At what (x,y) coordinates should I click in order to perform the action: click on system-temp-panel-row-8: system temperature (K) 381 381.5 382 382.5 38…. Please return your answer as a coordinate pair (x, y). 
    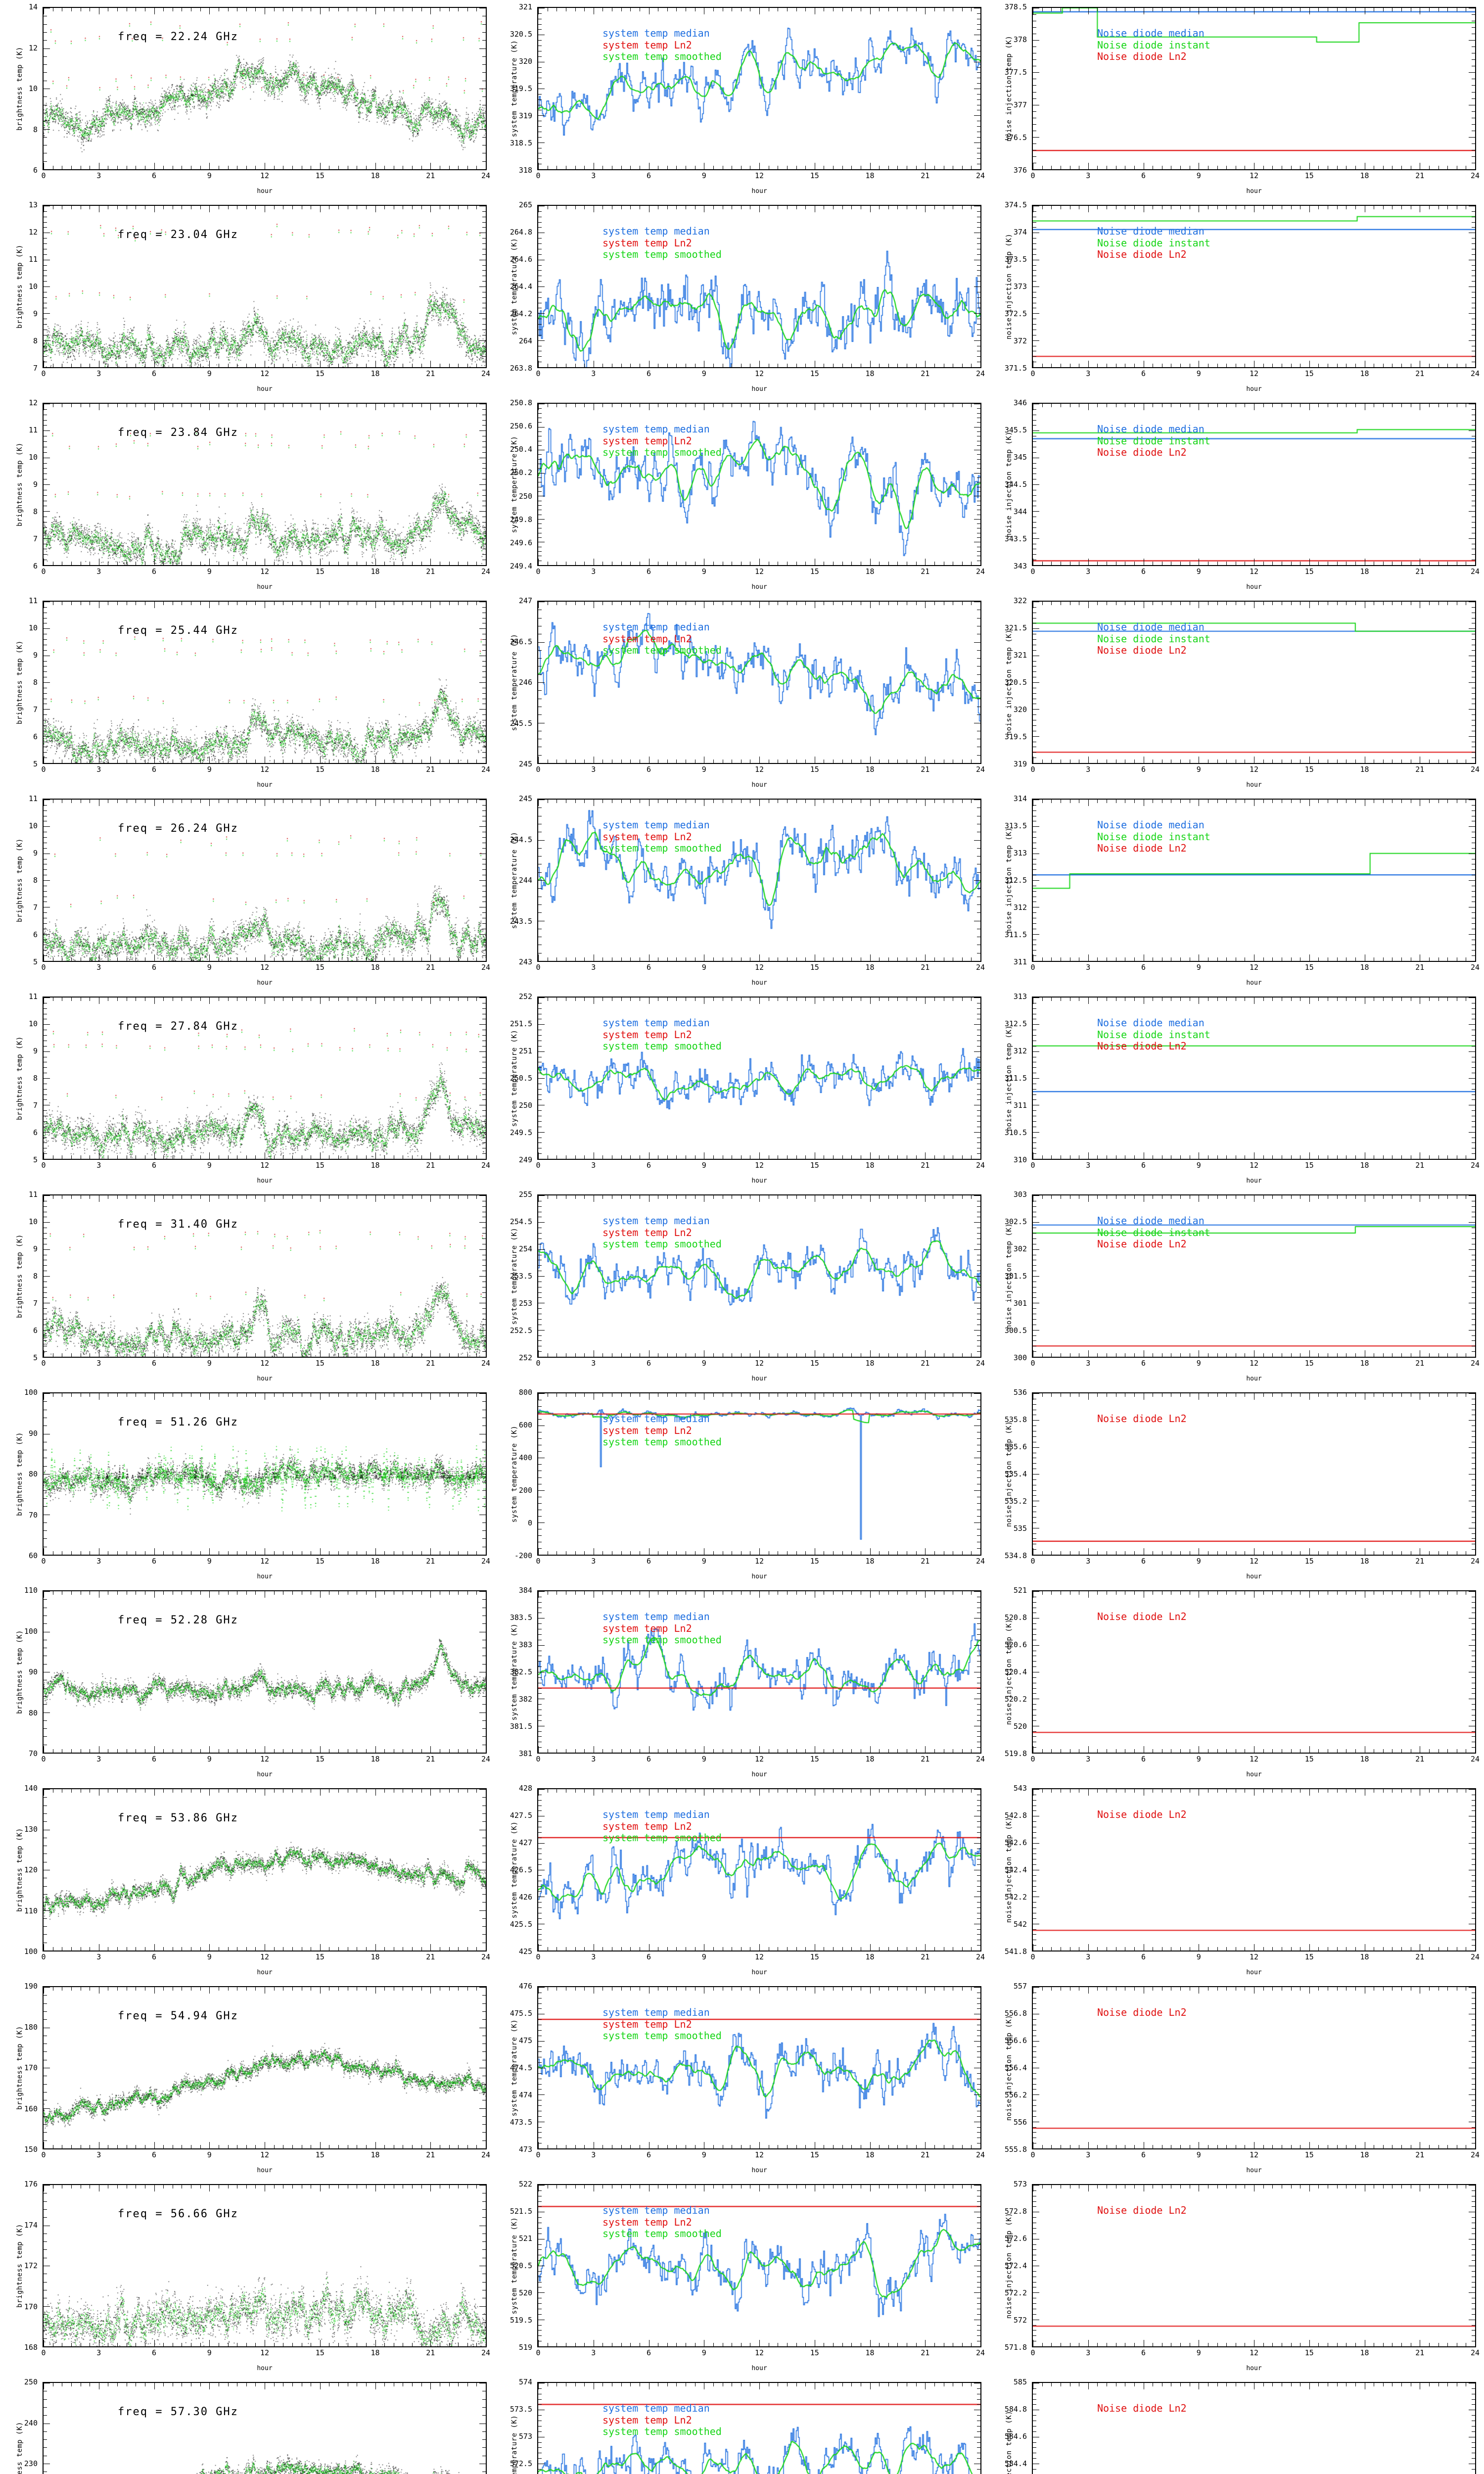
    Looking at the image, I should click on (742, 1682).